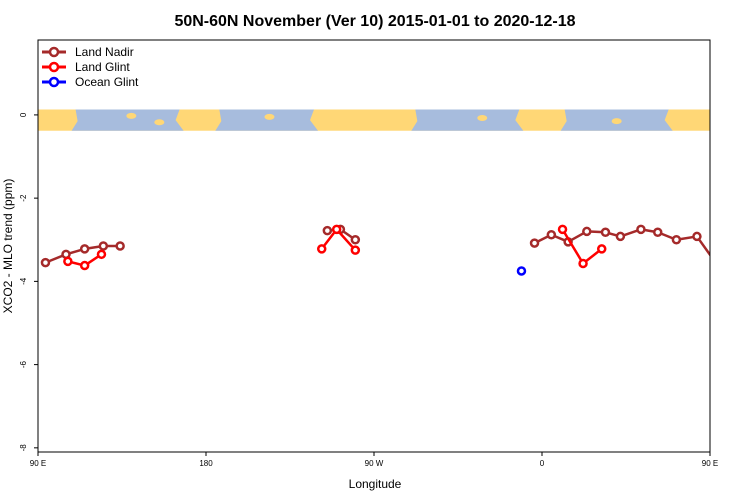  I want to click on legend-label-ocean-glint: Ocean Glint, so click(107, 82).